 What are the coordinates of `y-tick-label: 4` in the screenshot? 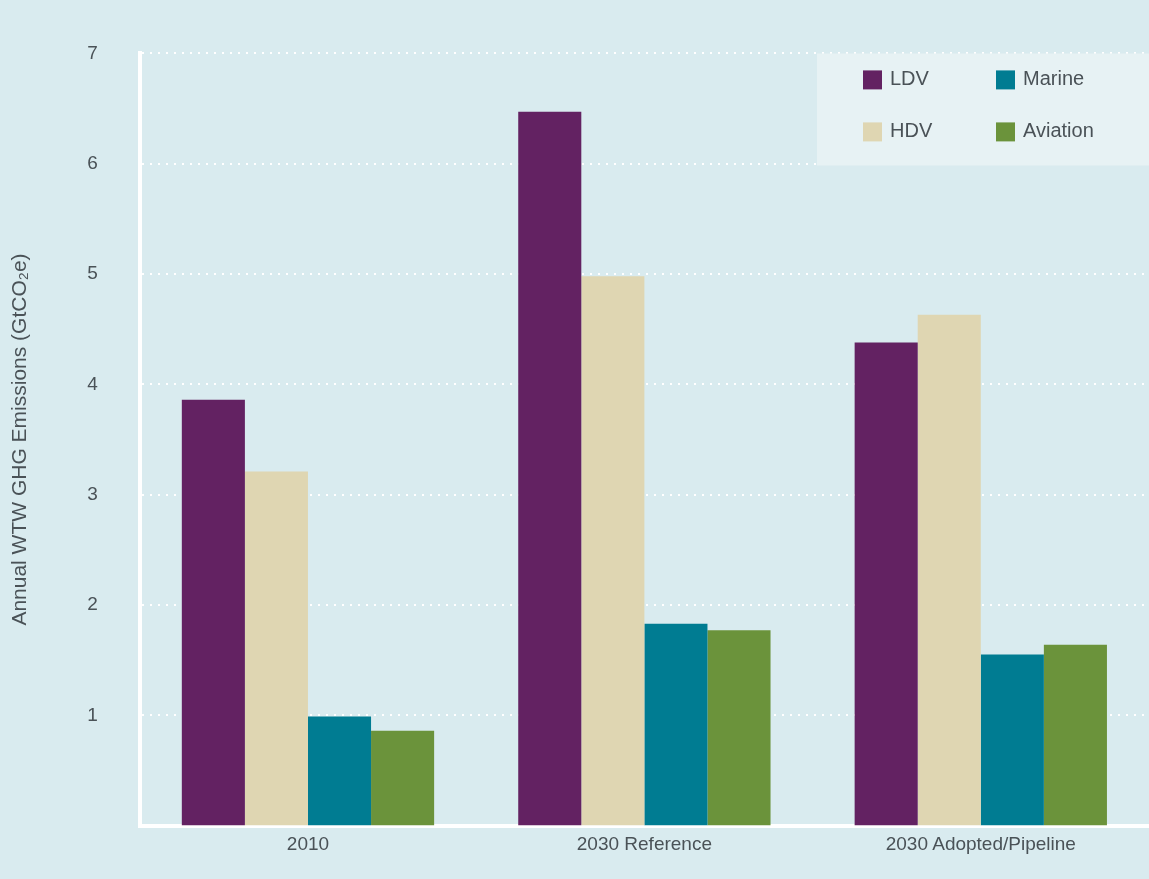 It's located at (93, 383).